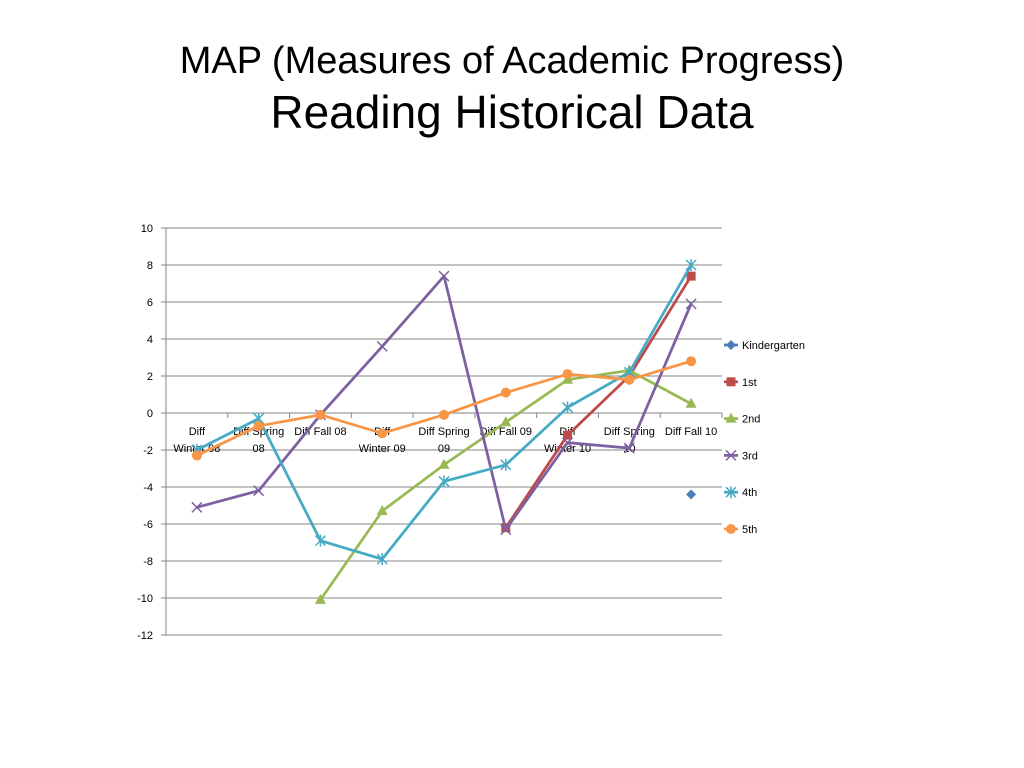 Image resolution: width=1024 pixels, height=768 pixels. I want to click on x-category-label: Winter 09, so click(382, 449).